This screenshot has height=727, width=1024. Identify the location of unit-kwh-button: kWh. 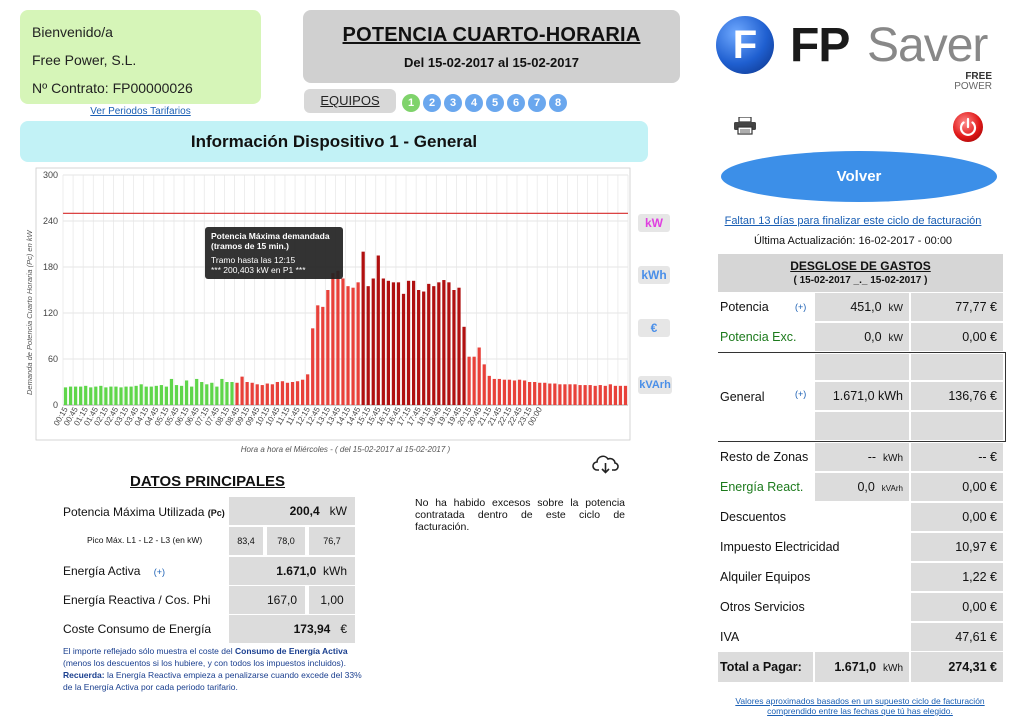
(654, 275).